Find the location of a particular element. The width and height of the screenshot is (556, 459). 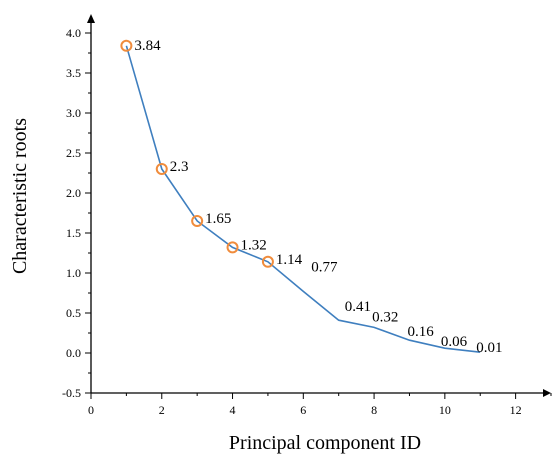

data-label: 0.16 is located at coordinates (420, 332).